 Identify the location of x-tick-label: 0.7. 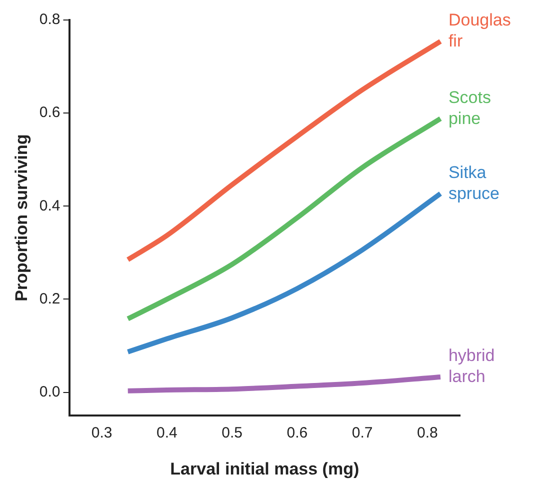
(362, 433).